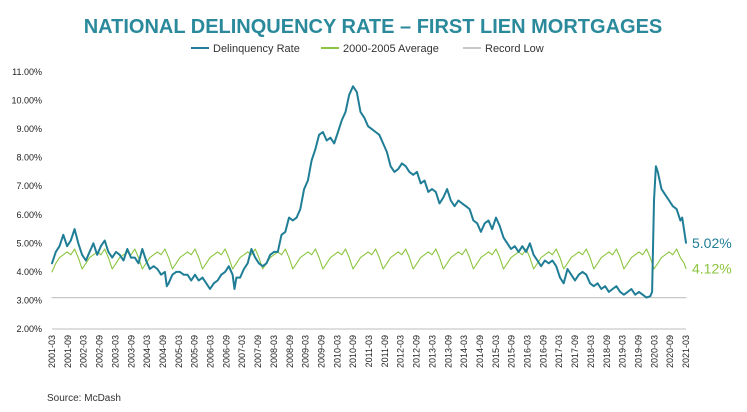 This screenshot has height=412, width=747. Describe the element at coordinates (448, 351) in the screenshot. I see `x-tick-label: 2013-09` at that location.